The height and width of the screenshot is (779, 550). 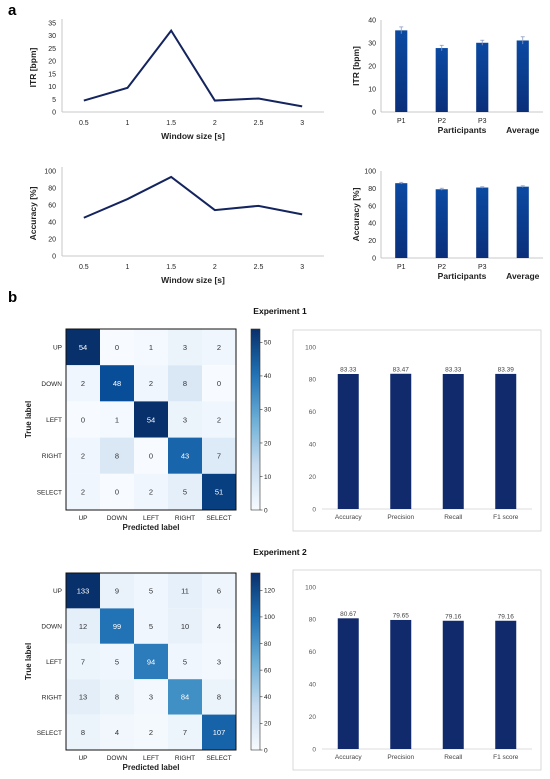 I want to click on cm-cell-value: 5, so click(x=151, y=626).